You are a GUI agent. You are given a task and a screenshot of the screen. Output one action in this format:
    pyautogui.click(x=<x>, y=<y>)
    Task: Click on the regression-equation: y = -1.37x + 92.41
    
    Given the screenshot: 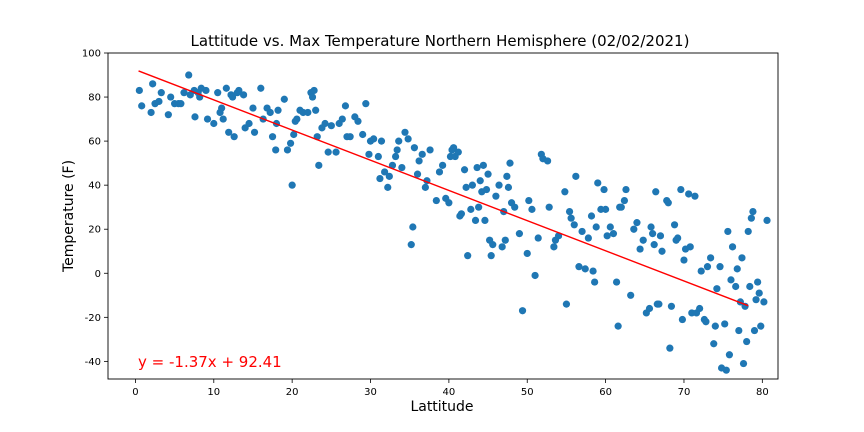 What is the action you would take?
    pyautogui.click(x=210, y=362)
    